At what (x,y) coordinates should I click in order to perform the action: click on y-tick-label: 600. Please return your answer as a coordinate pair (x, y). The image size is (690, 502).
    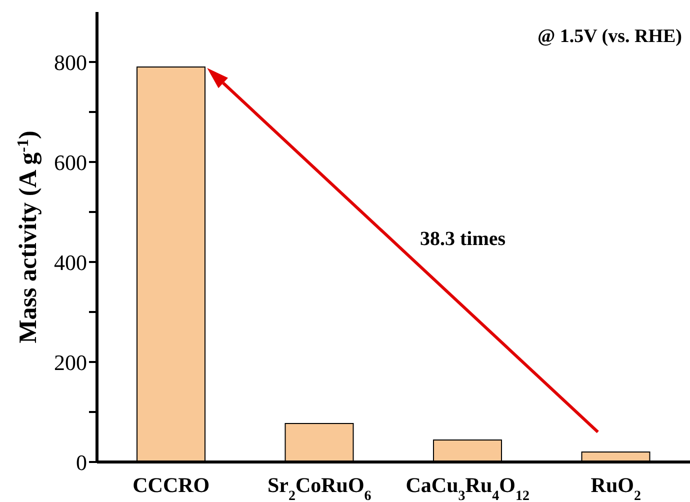
    Looking at the image, I should click on (70, 162).